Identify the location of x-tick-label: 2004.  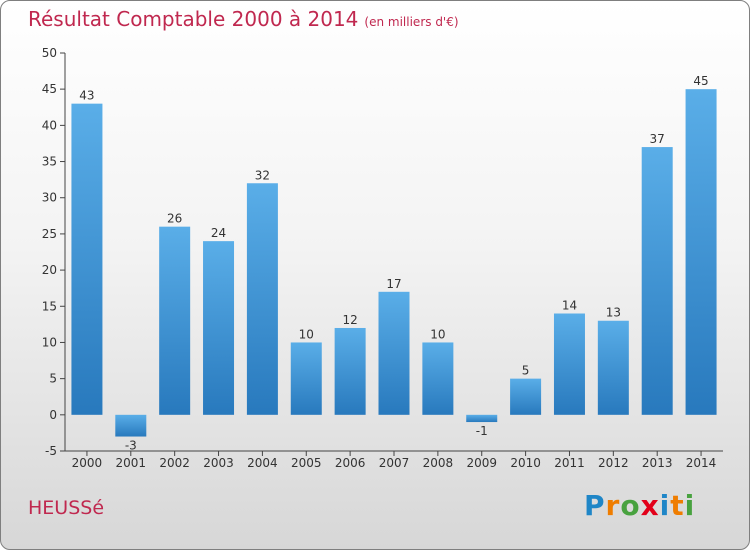
(262, 463).